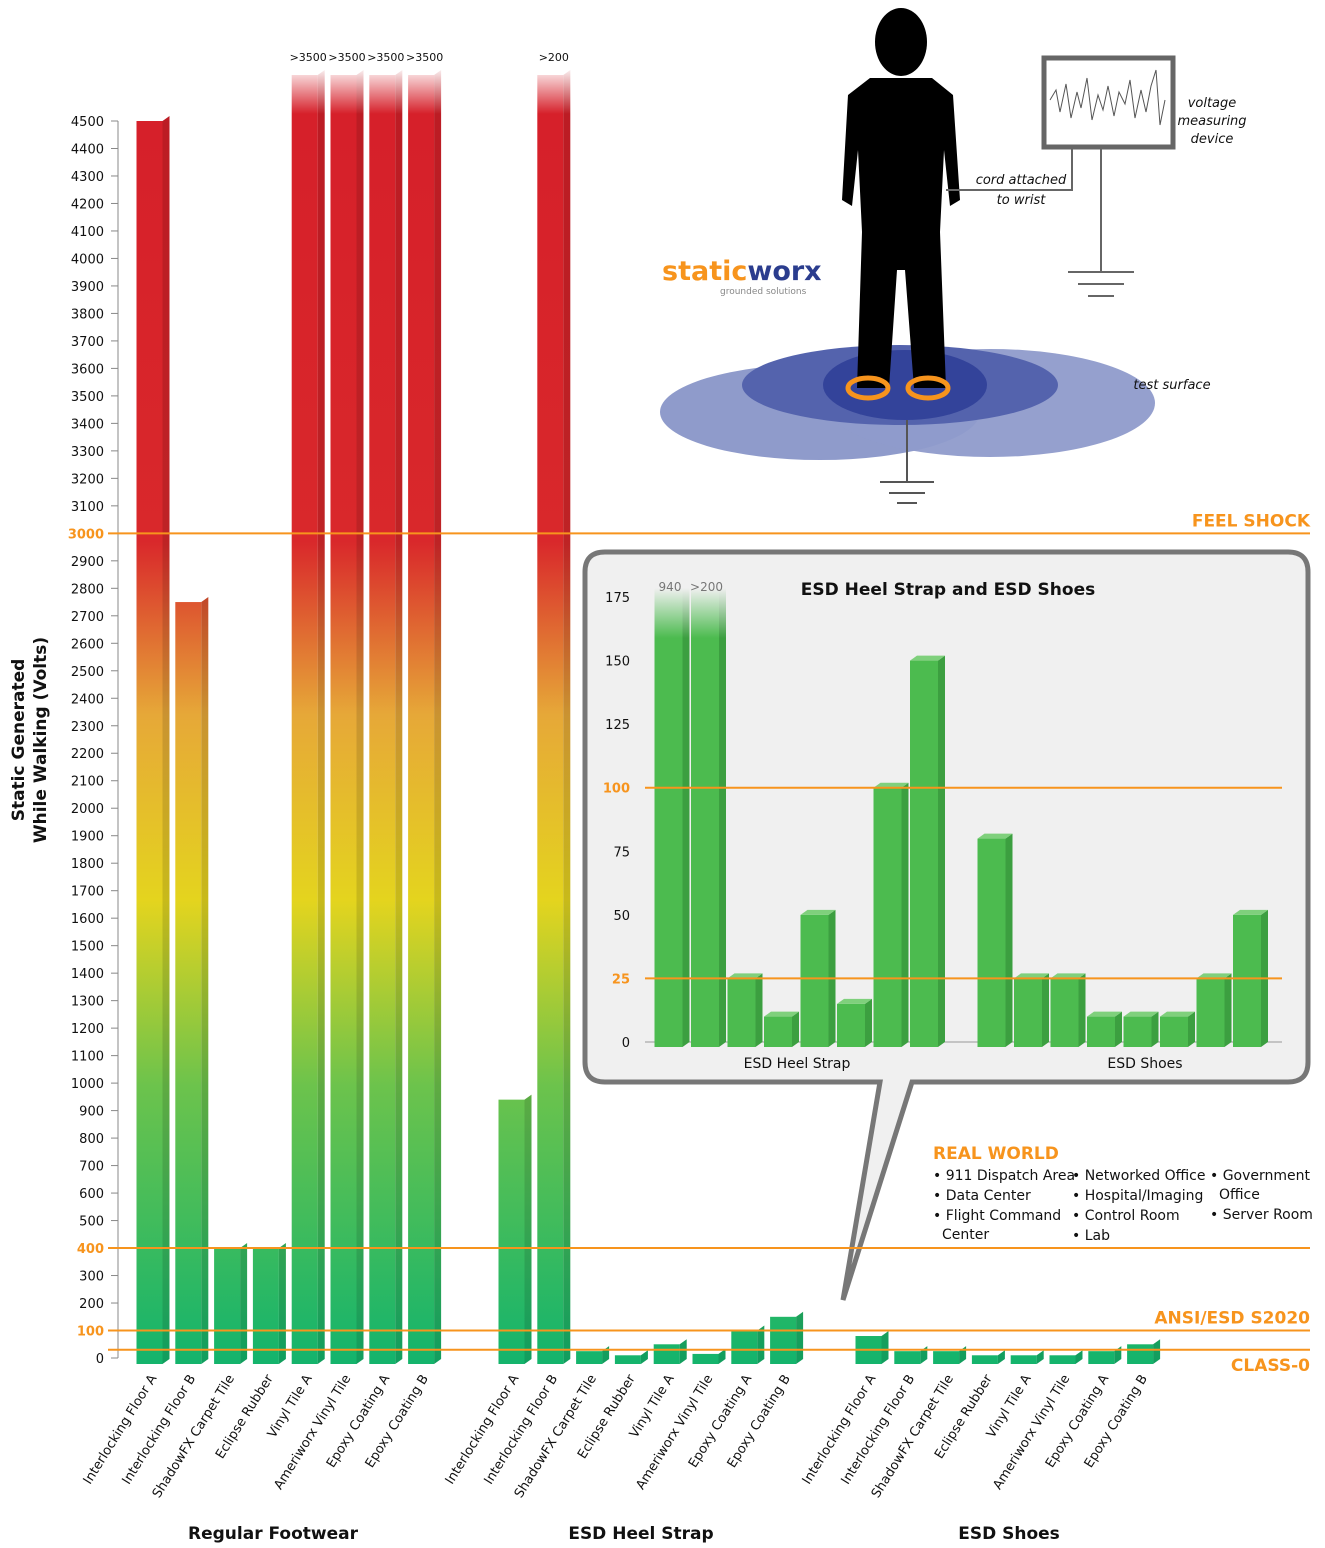 Image resolution: width=1325 pixels, height=1548 pixels. I want to click on logo: staticworx, so click(742, 271).